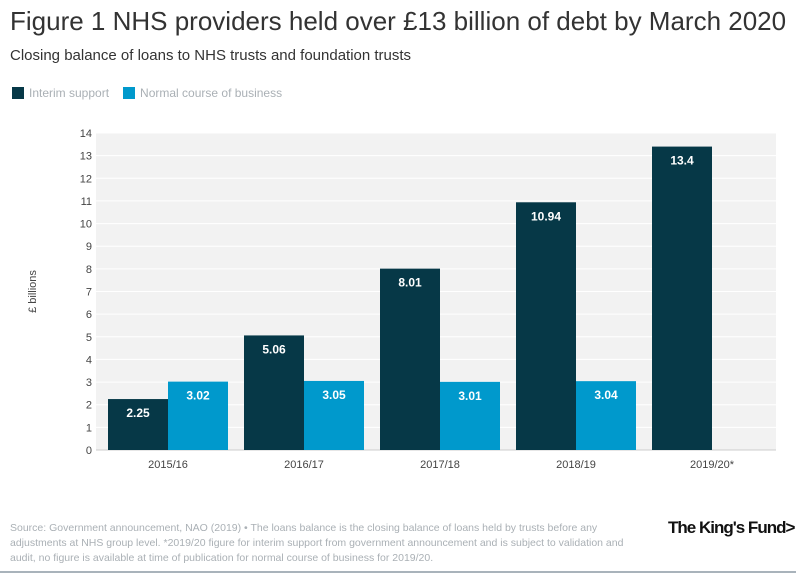 This screenshot has height=575, width=796. I want to click on divider, so click(398, 572).